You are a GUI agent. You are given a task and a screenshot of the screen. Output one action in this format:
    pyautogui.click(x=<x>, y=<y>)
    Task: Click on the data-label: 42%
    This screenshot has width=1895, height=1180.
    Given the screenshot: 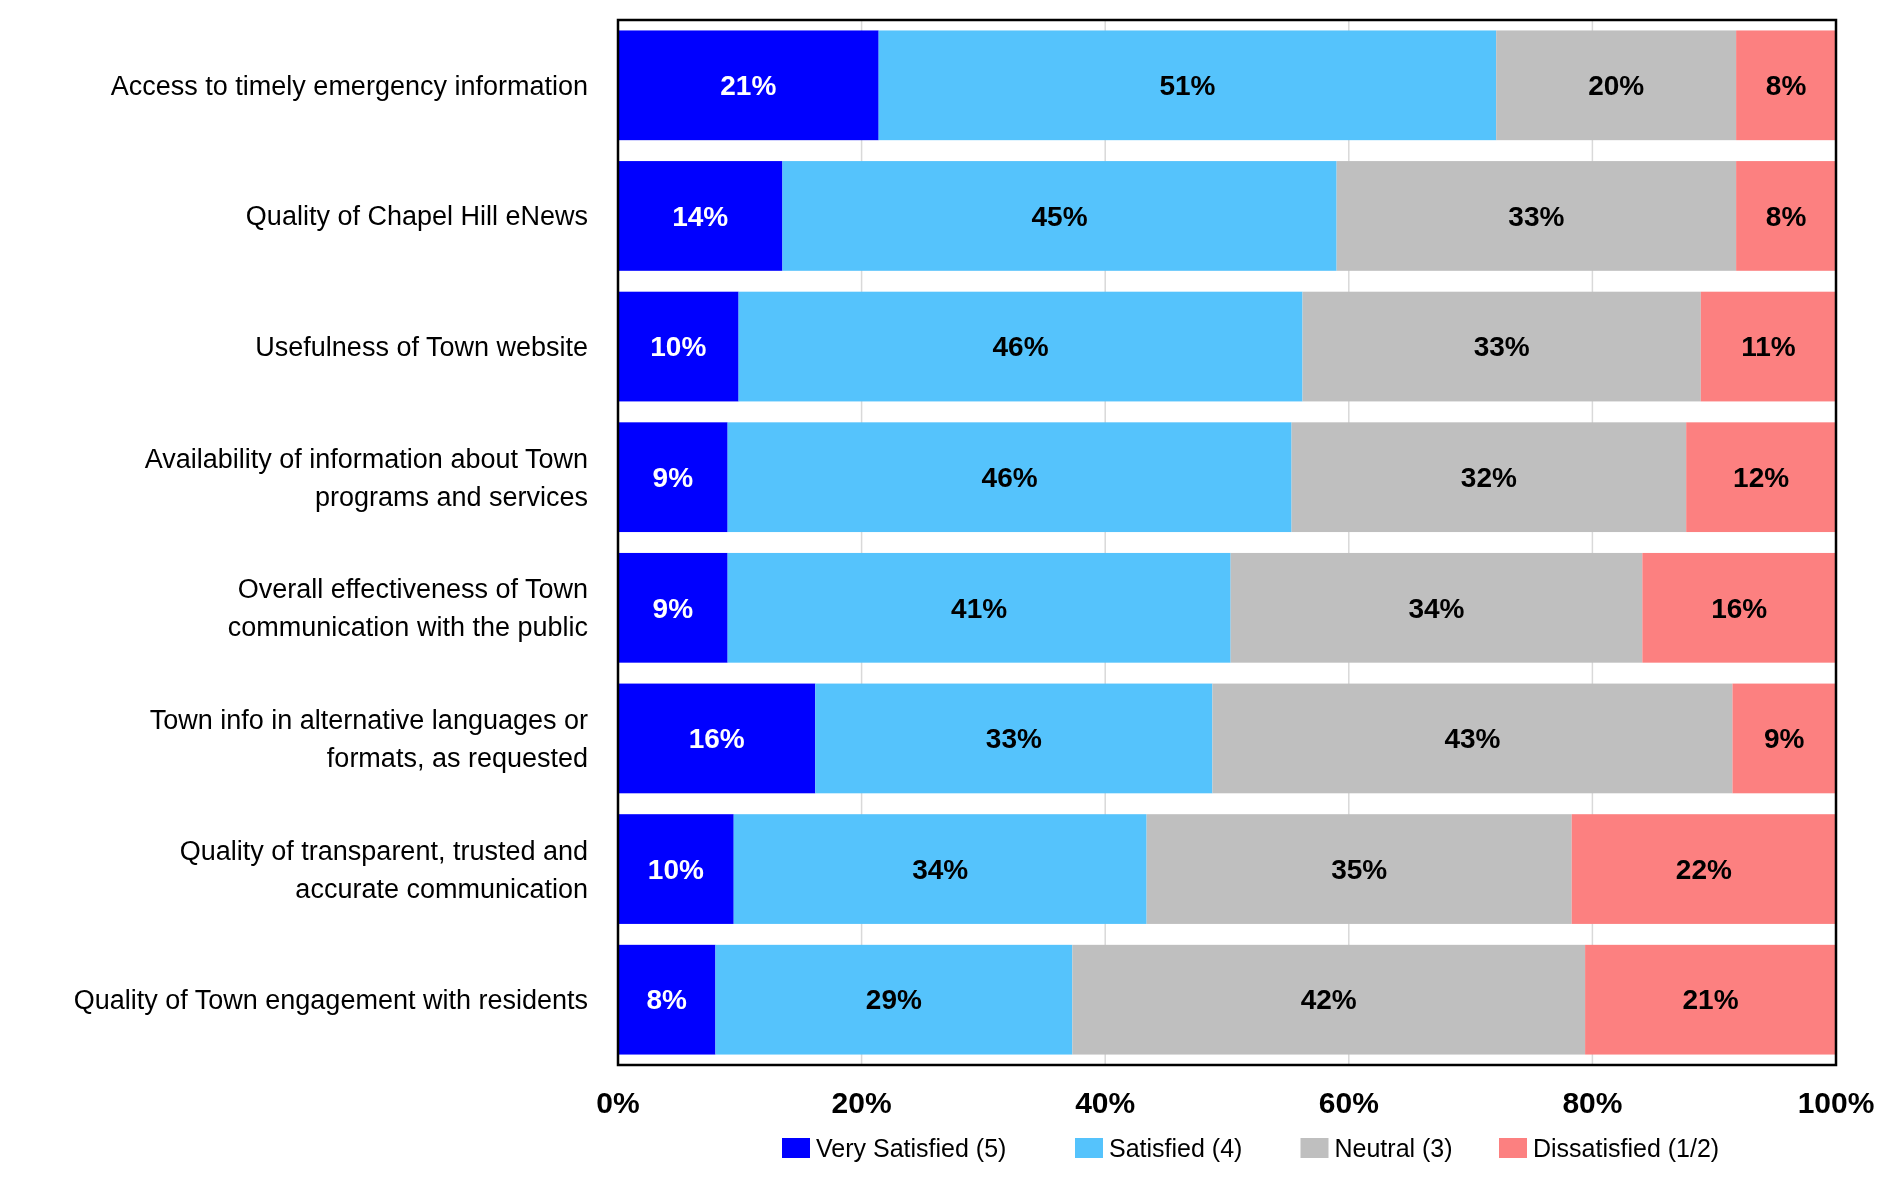 What is the action you would take?
    pyautogui.click(x=1328, y=1000)
    